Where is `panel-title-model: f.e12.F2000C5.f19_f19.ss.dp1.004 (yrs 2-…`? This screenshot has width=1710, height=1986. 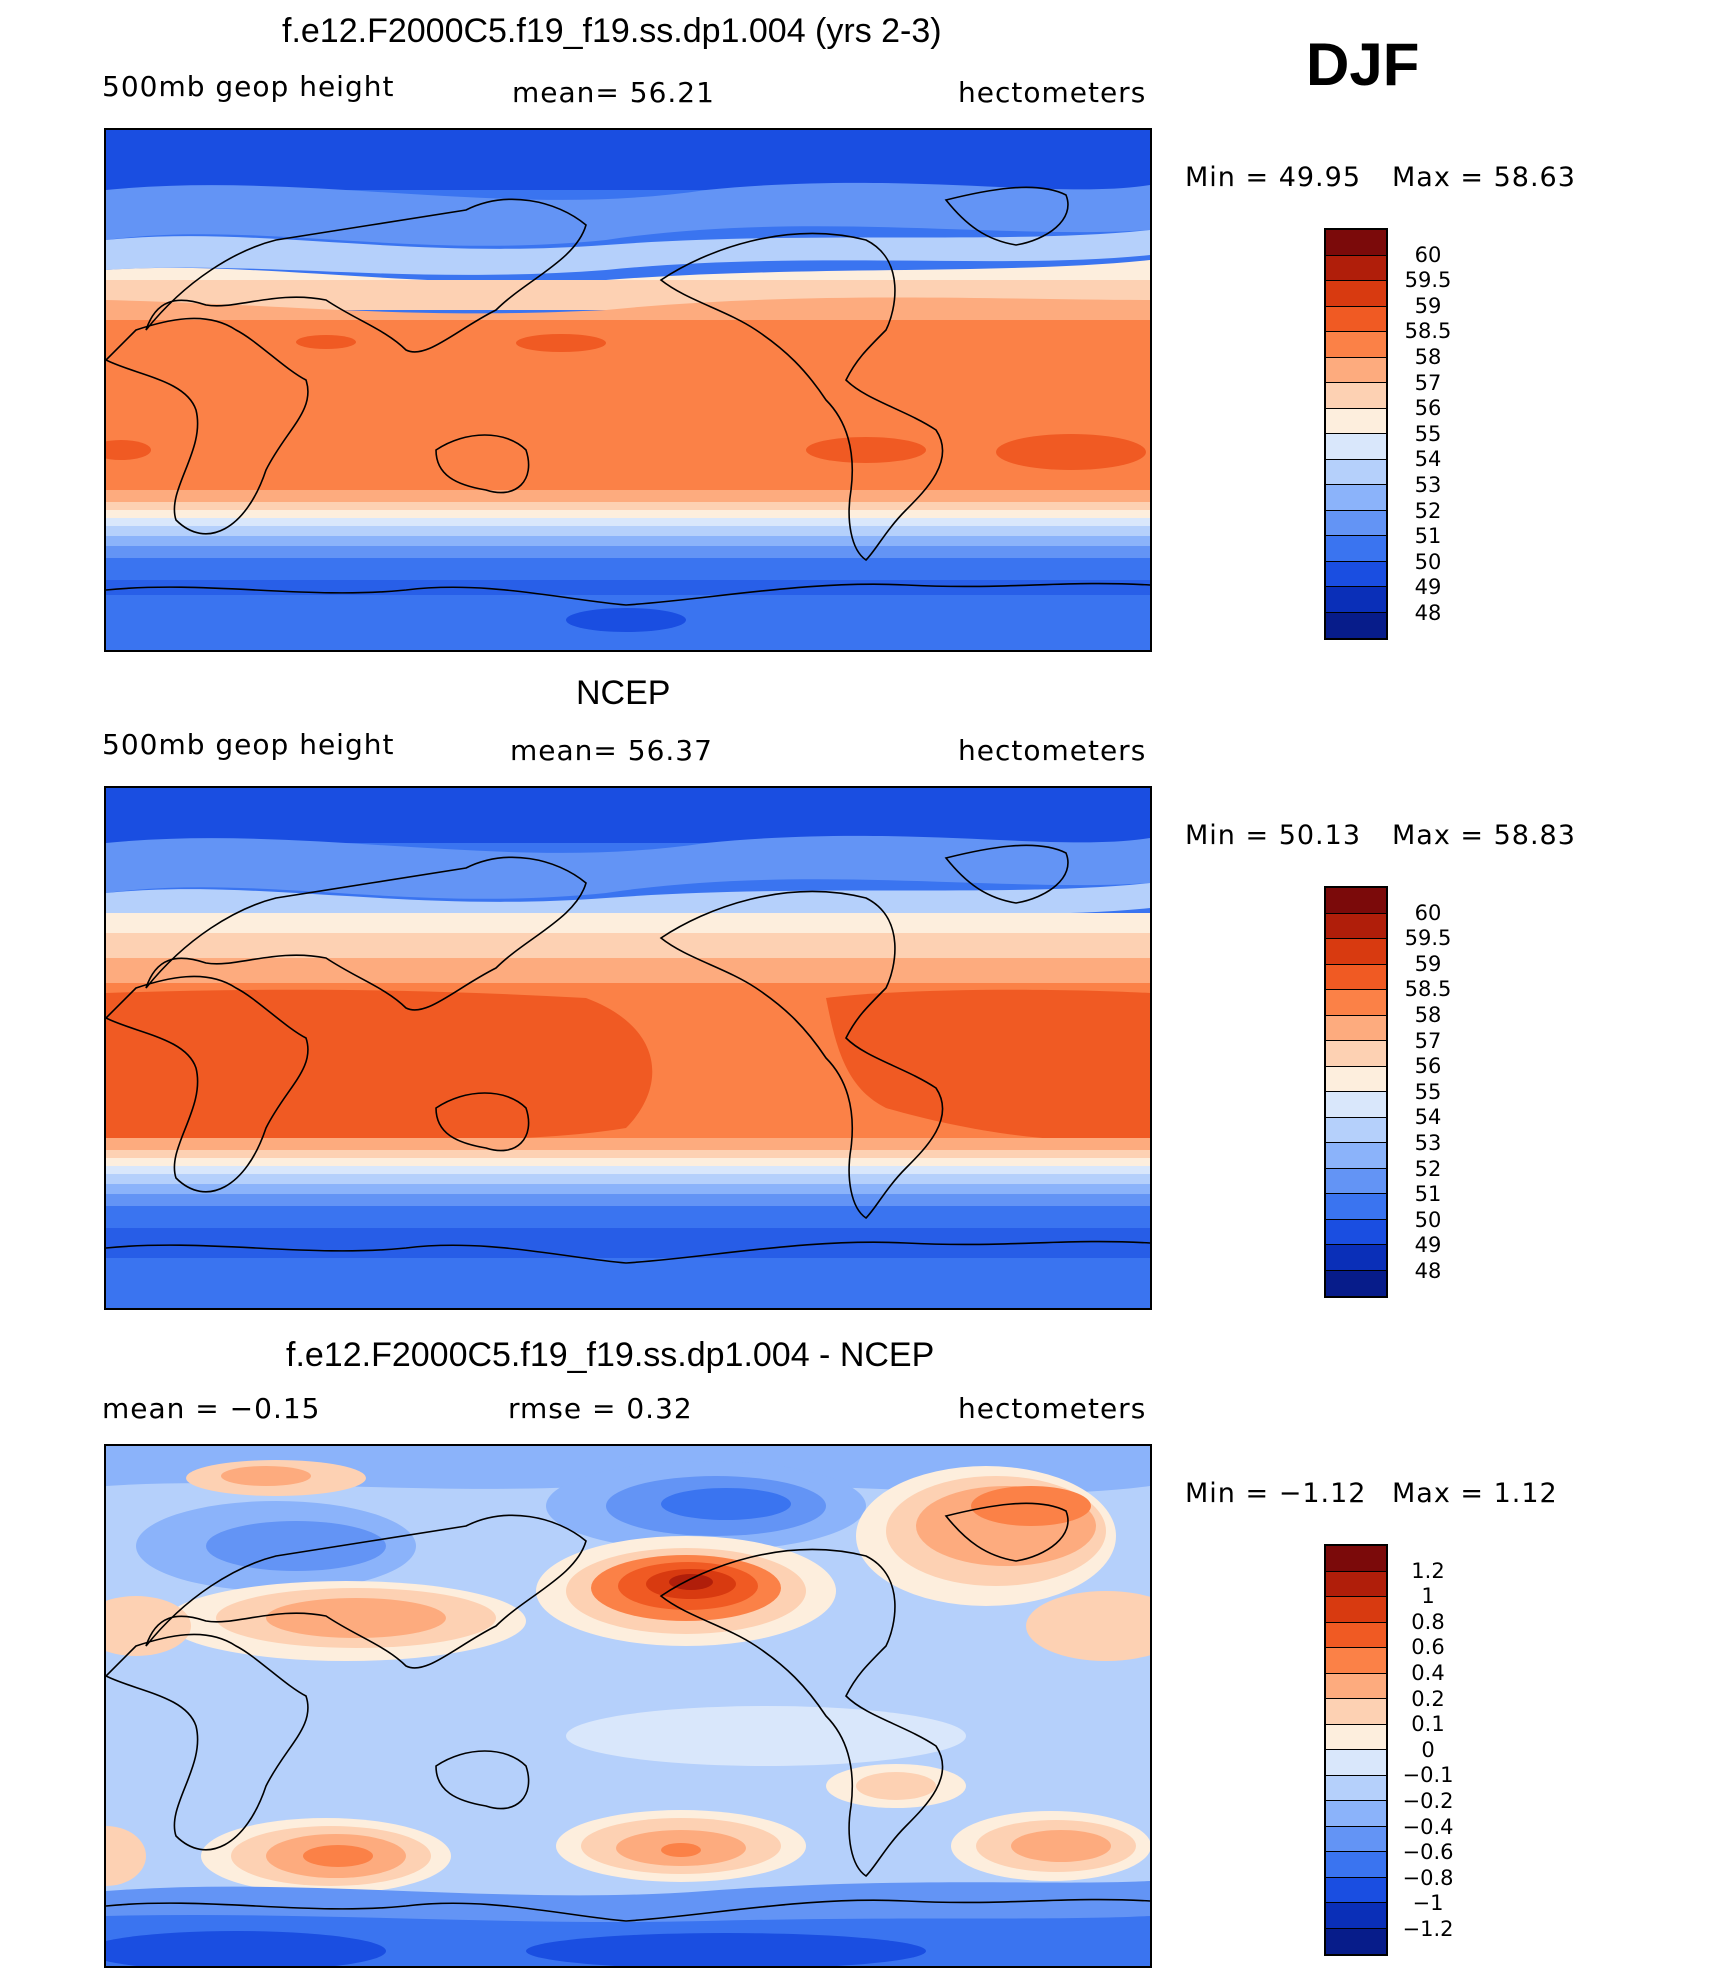 panel-title-model: f.e12.F2000C5.f19_f19.ss.dp1.004 (yrs 2-… is located at coordinates (612, 31).